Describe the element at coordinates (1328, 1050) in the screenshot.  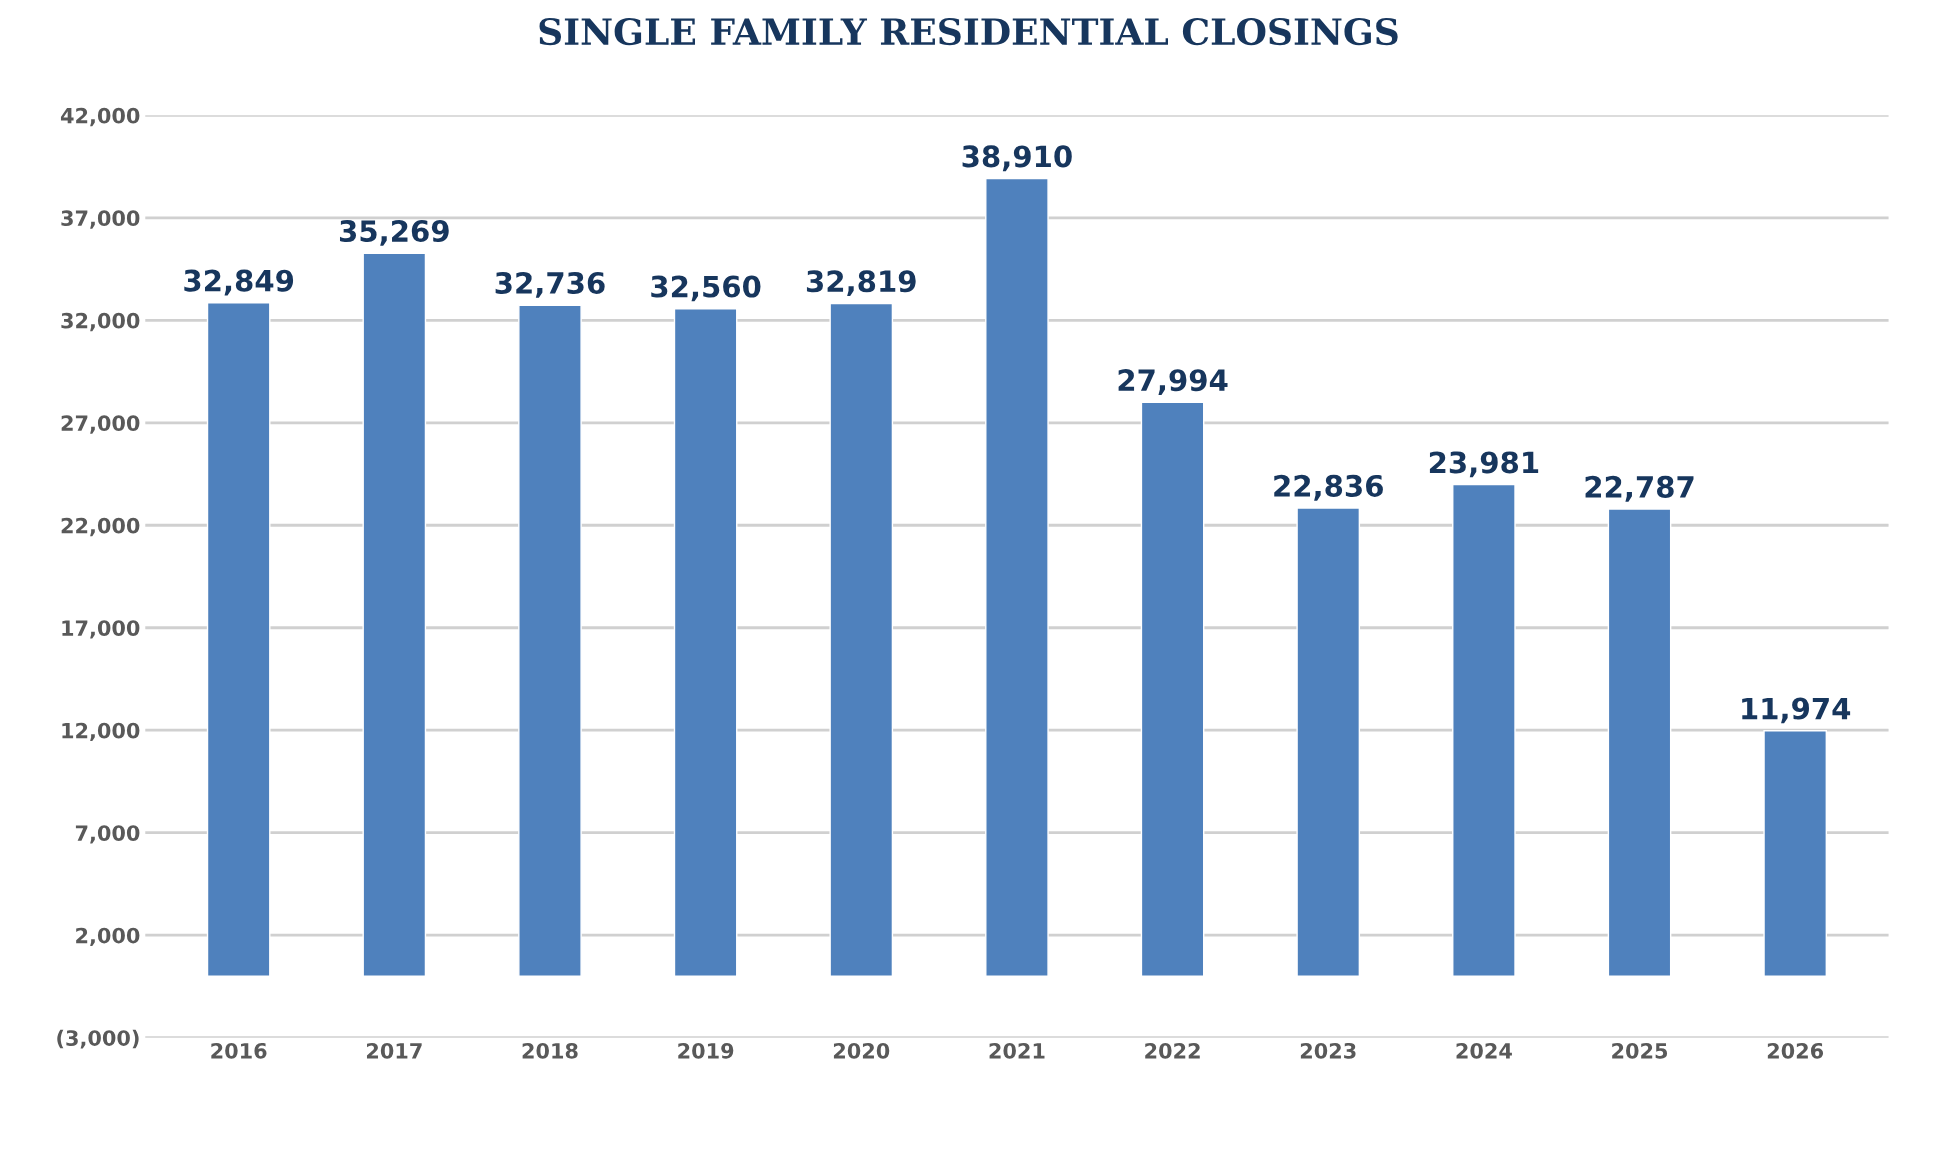
I see `x-tick-label: 2023` at that location.